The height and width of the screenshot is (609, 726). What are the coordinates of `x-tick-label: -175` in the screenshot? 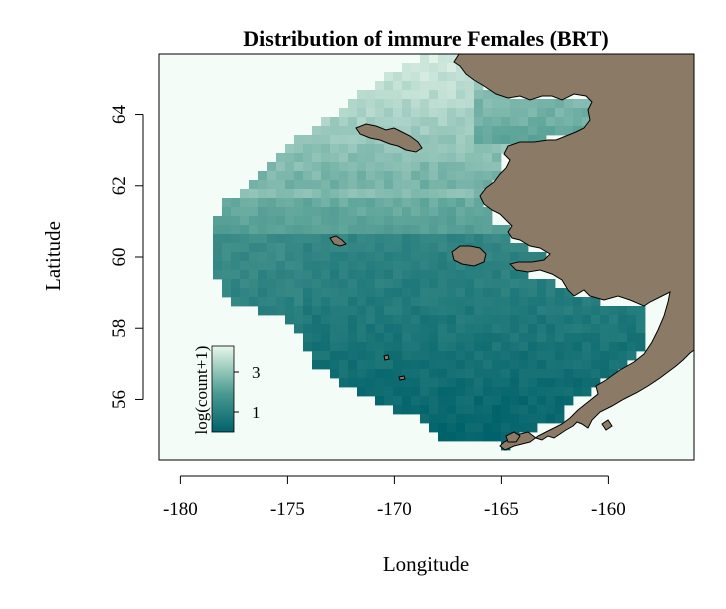 It's located at (287, 509).